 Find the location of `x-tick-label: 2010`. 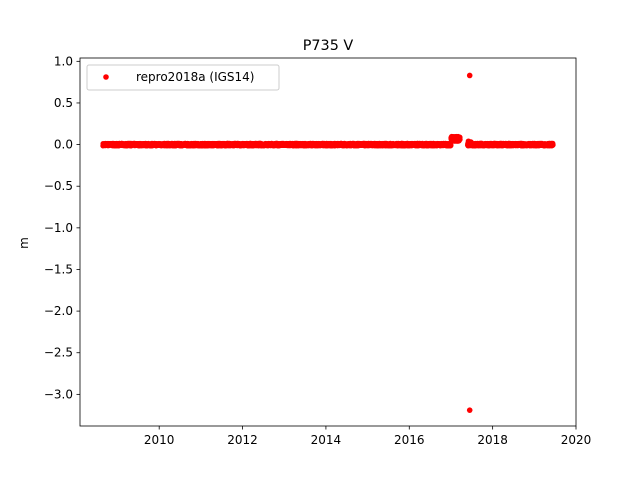

x-tick-label: 2010 is located at coordinates (159, 440).